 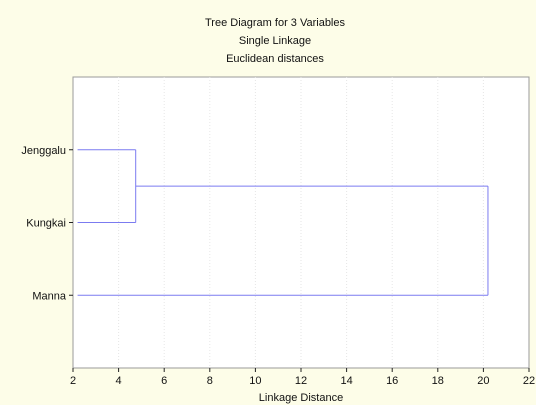 What do you see at coordinates (164, 381) in the screenshot?
I see `x-tick-label-6: 6` at bounding box center [164, 381].